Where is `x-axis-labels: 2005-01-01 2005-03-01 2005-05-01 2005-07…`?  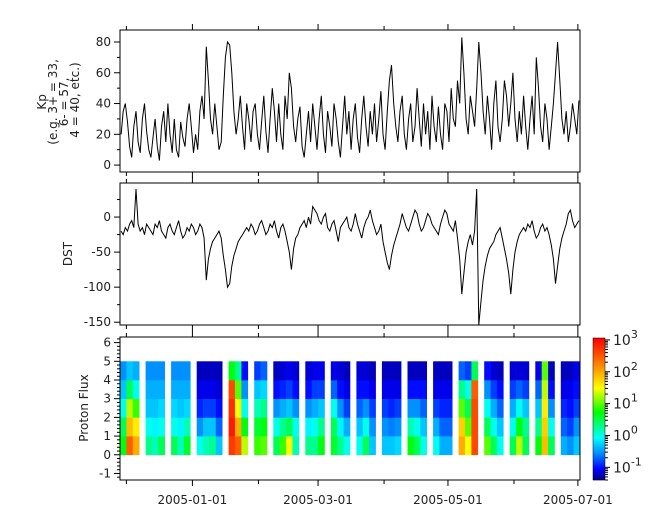
x-axis-labels: 2005-01-01 2005-03-01 2005-05-01 2005-07… is located at coordinates (385, 500).